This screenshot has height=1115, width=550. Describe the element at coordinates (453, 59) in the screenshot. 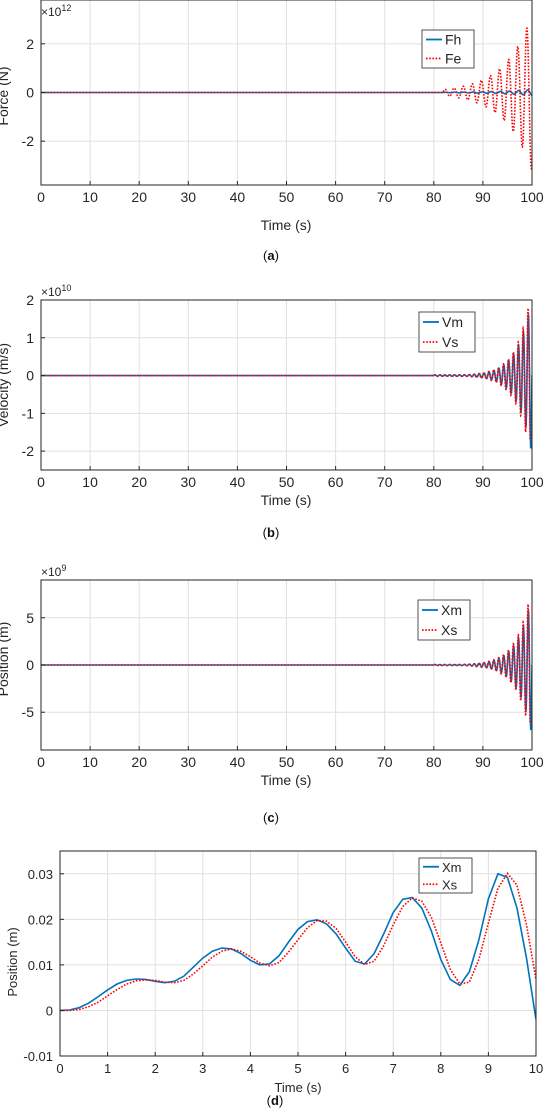

I see `legend-label: Fe` at that location.